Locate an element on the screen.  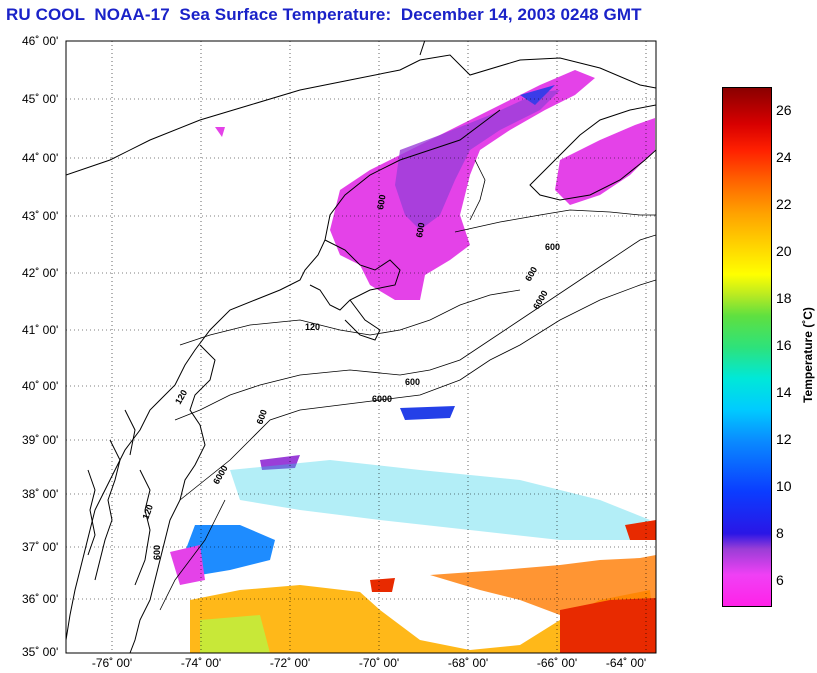
coastal-cold-patch is located at coordinates (187, 565).